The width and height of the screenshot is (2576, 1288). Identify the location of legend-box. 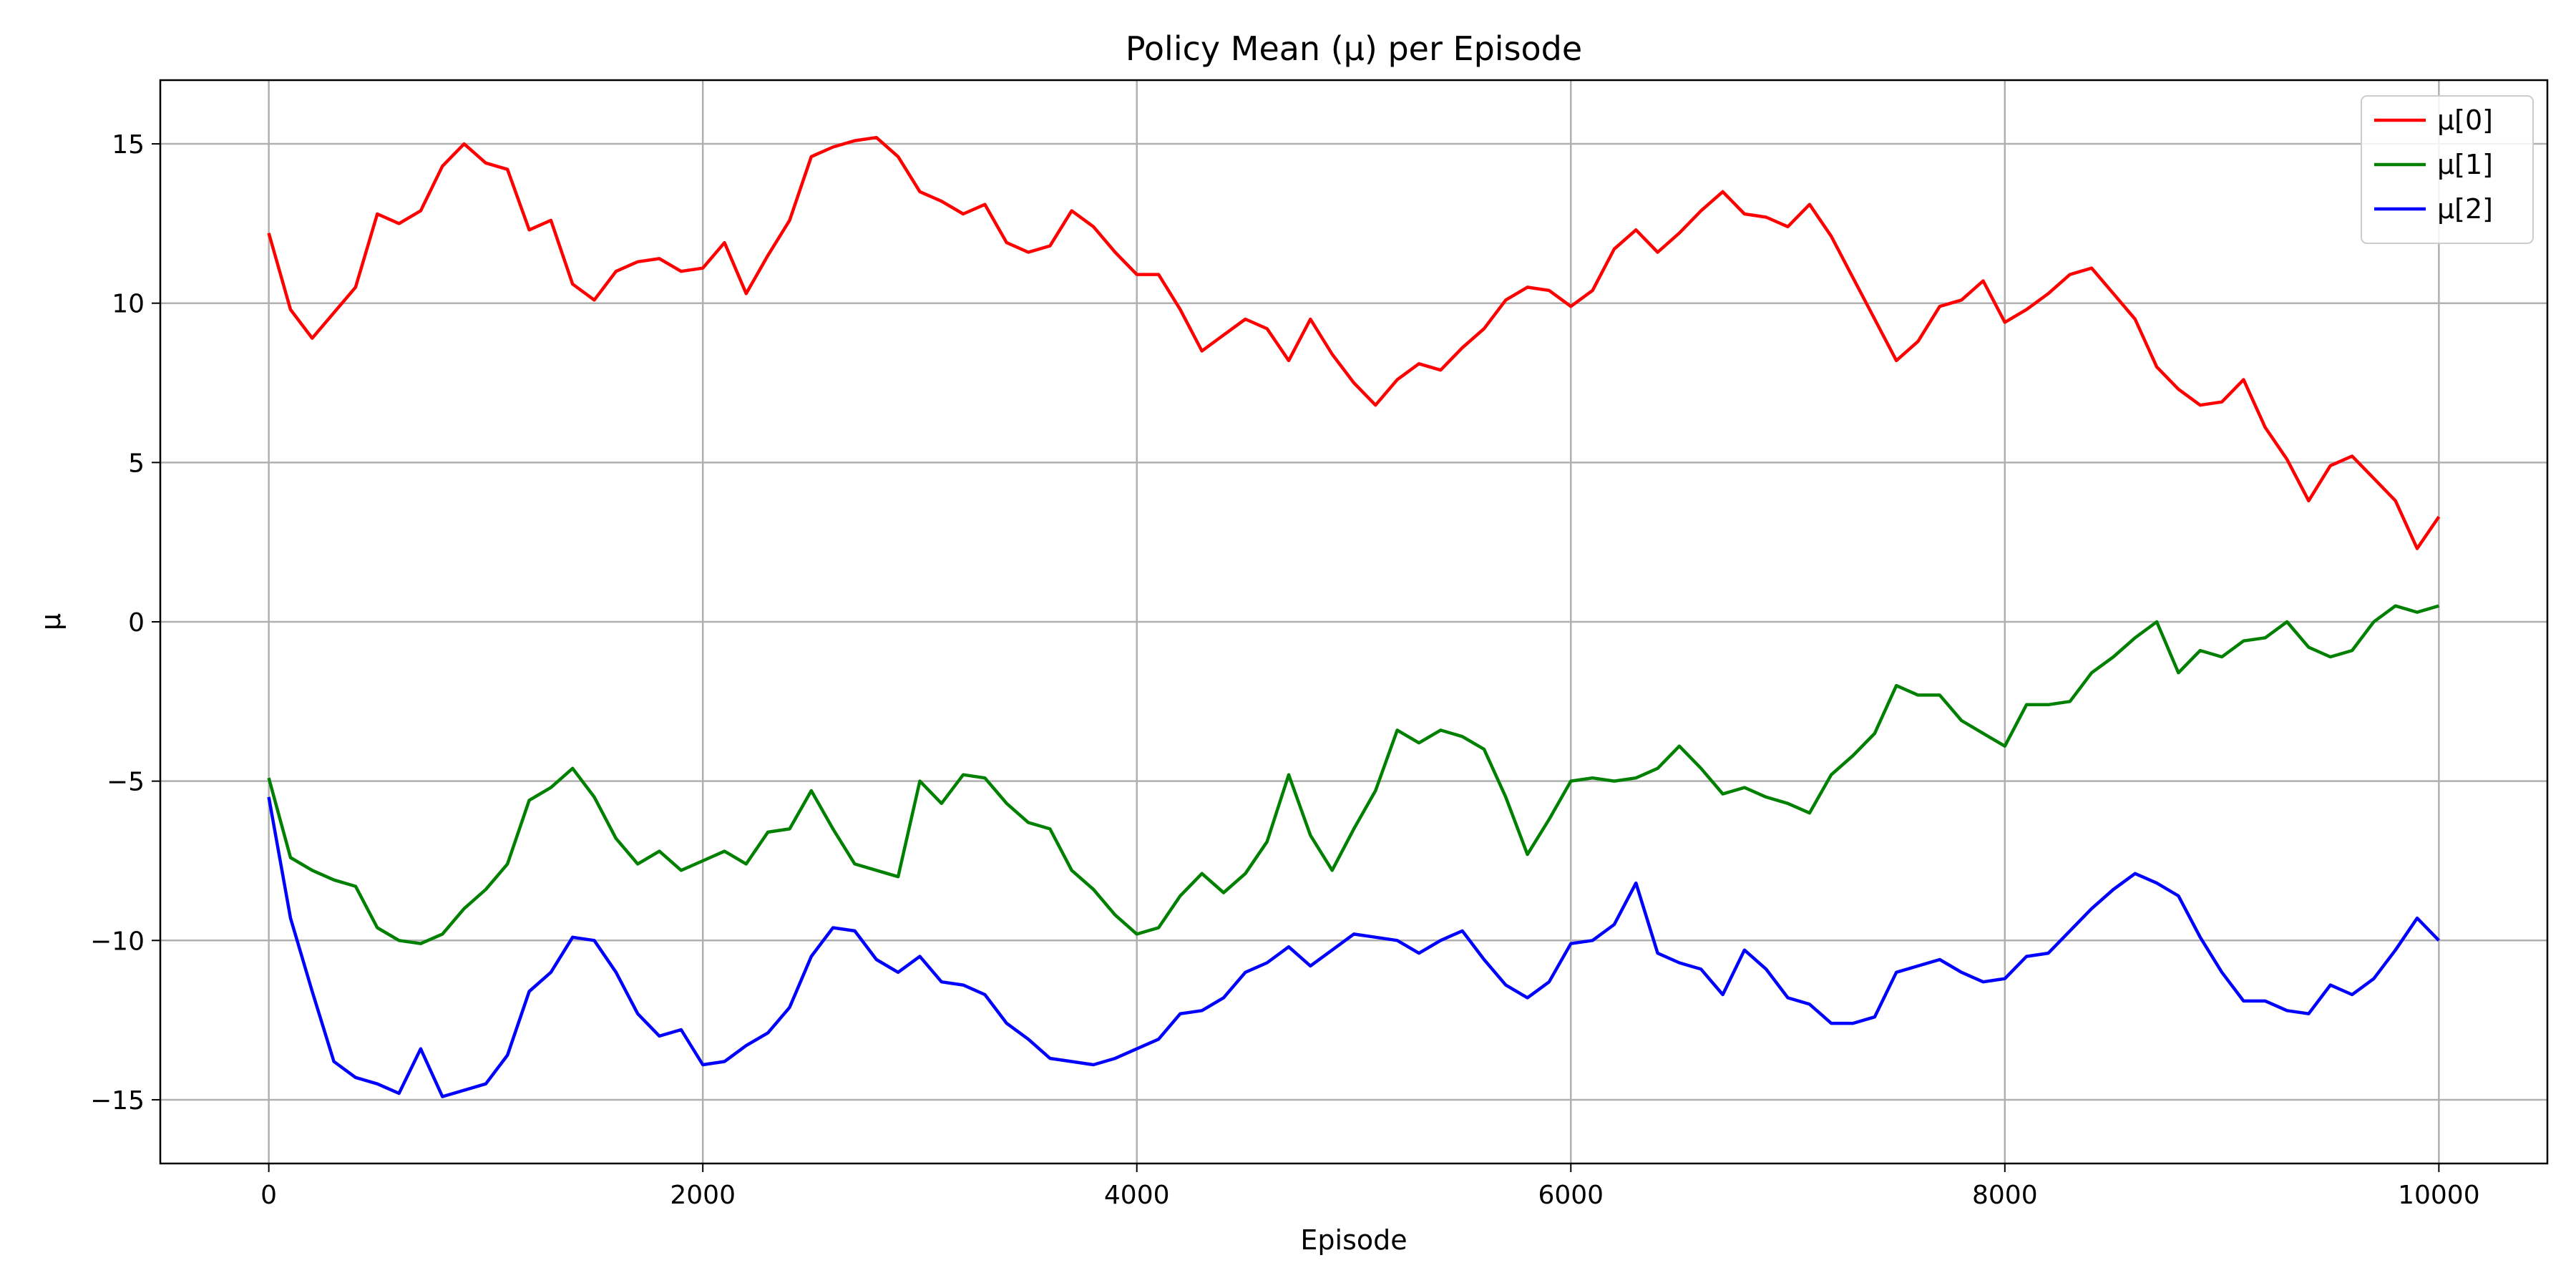
(2447, 169).